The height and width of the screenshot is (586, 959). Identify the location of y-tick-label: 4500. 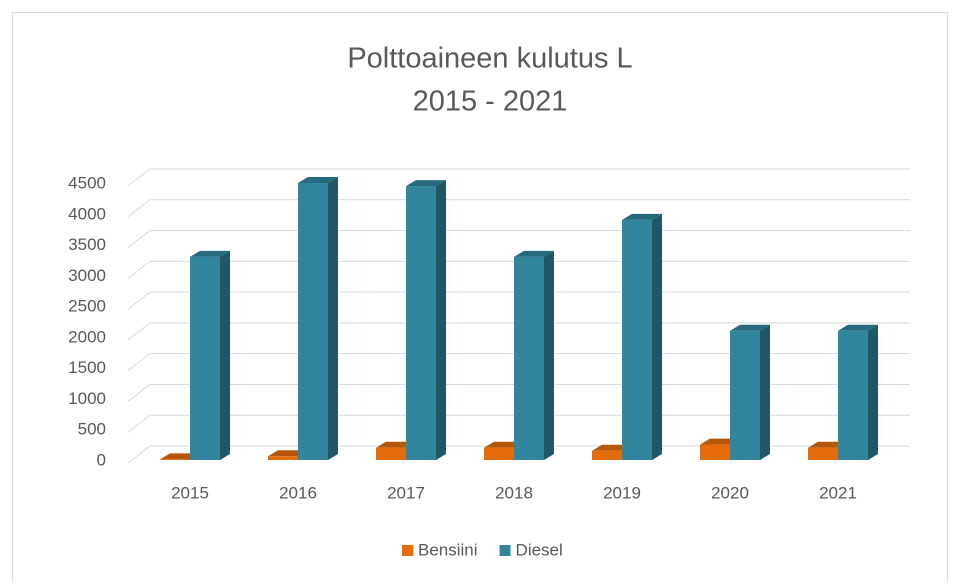
(87, 182).